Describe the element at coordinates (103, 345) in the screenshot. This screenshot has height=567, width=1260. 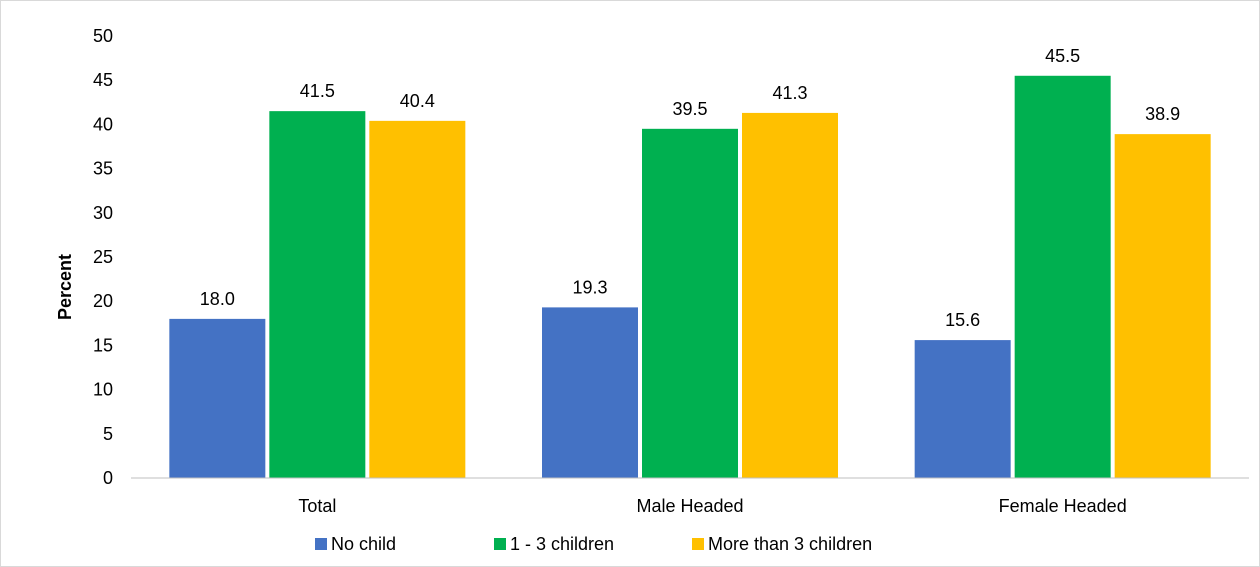
I see `y-tick-label-15: 15` at that location.